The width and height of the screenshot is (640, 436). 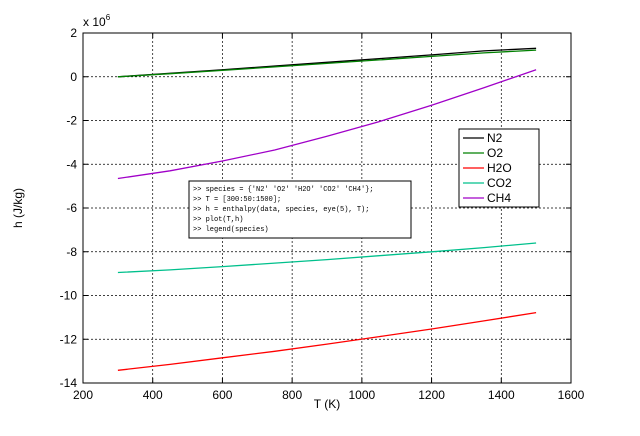 What do you see at coordinates (499, 198) in the screenshot?
I see `legend-label-ch4: CH4` at bounding box center [499, 198].